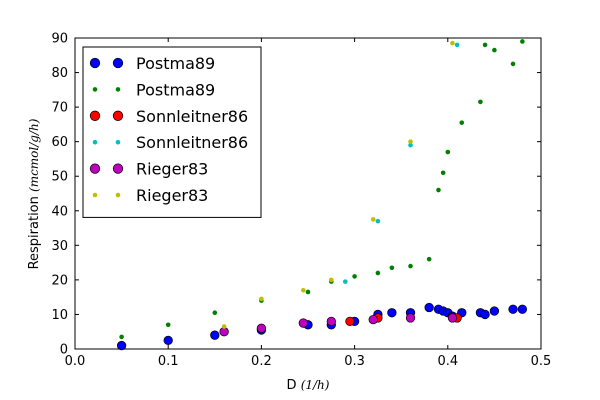  I want to click on y-tick-label: 70, so click(59, 108).